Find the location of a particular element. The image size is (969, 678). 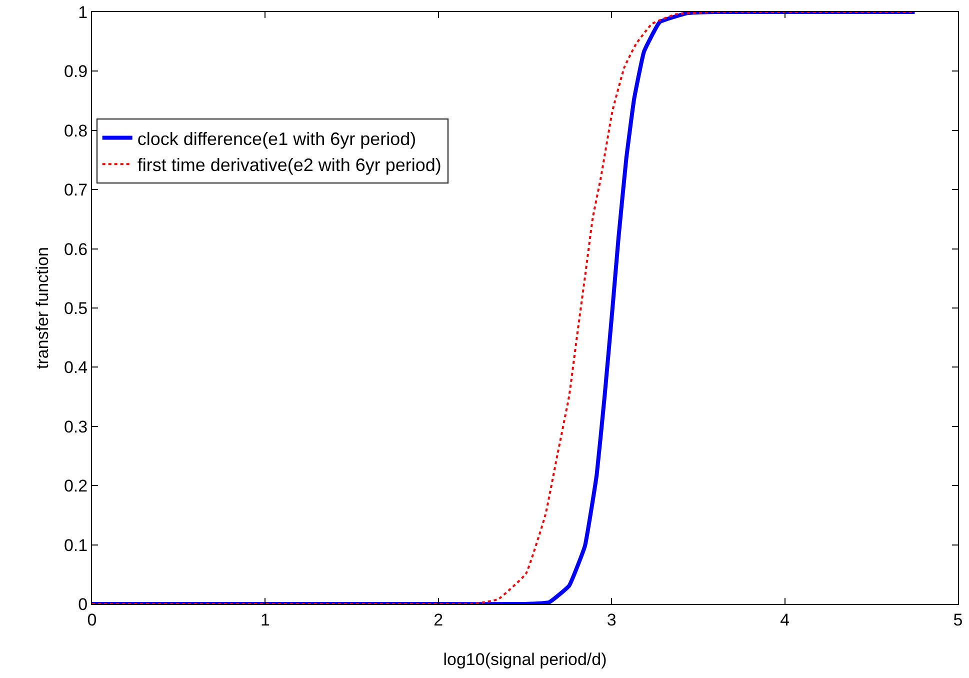

y-tick-label: 1 is located at coordinates (83, 12).